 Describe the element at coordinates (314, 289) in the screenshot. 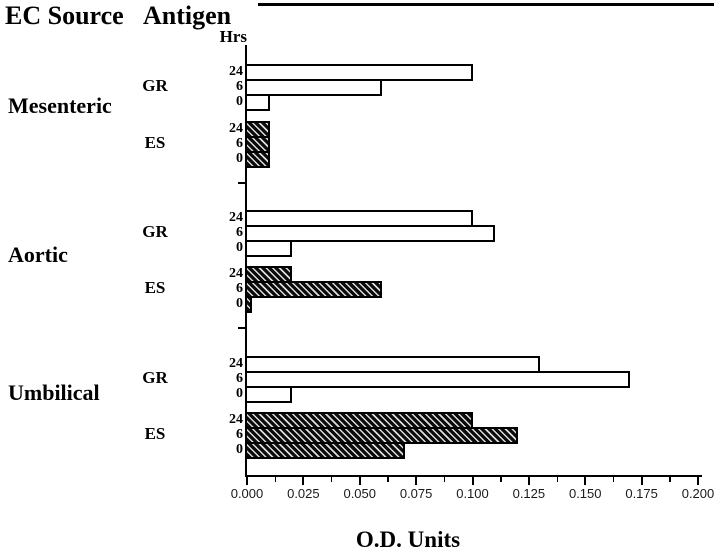

I see `bar-aortic-es-6h` at that location.